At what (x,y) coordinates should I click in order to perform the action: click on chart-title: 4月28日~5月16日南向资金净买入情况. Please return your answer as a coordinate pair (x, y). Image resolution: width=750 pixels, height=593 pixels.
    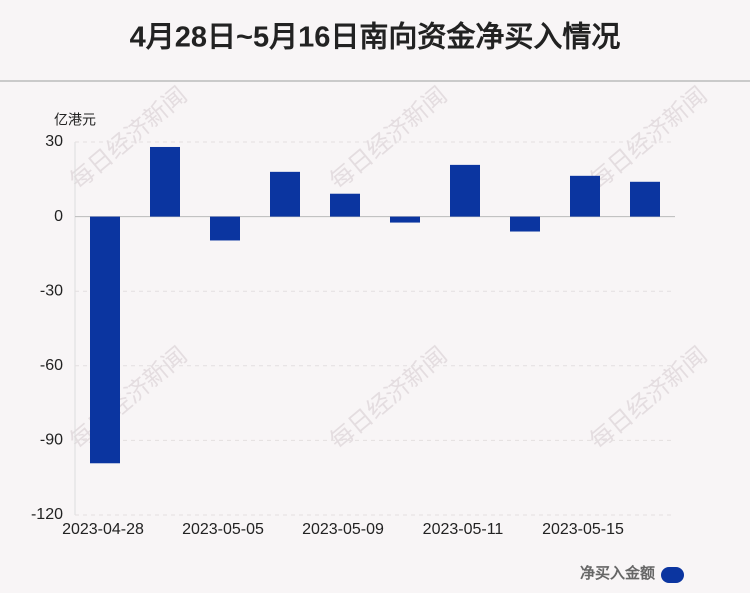
    Looking at the image, I should click on (375, 37).